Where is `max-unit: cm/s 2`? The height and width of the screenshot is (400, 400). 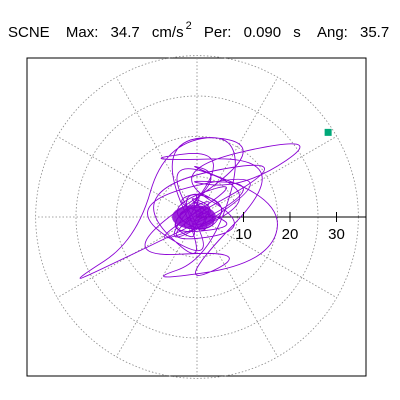 max-unit: cm/s 2 is located at coordinates (172, 29).